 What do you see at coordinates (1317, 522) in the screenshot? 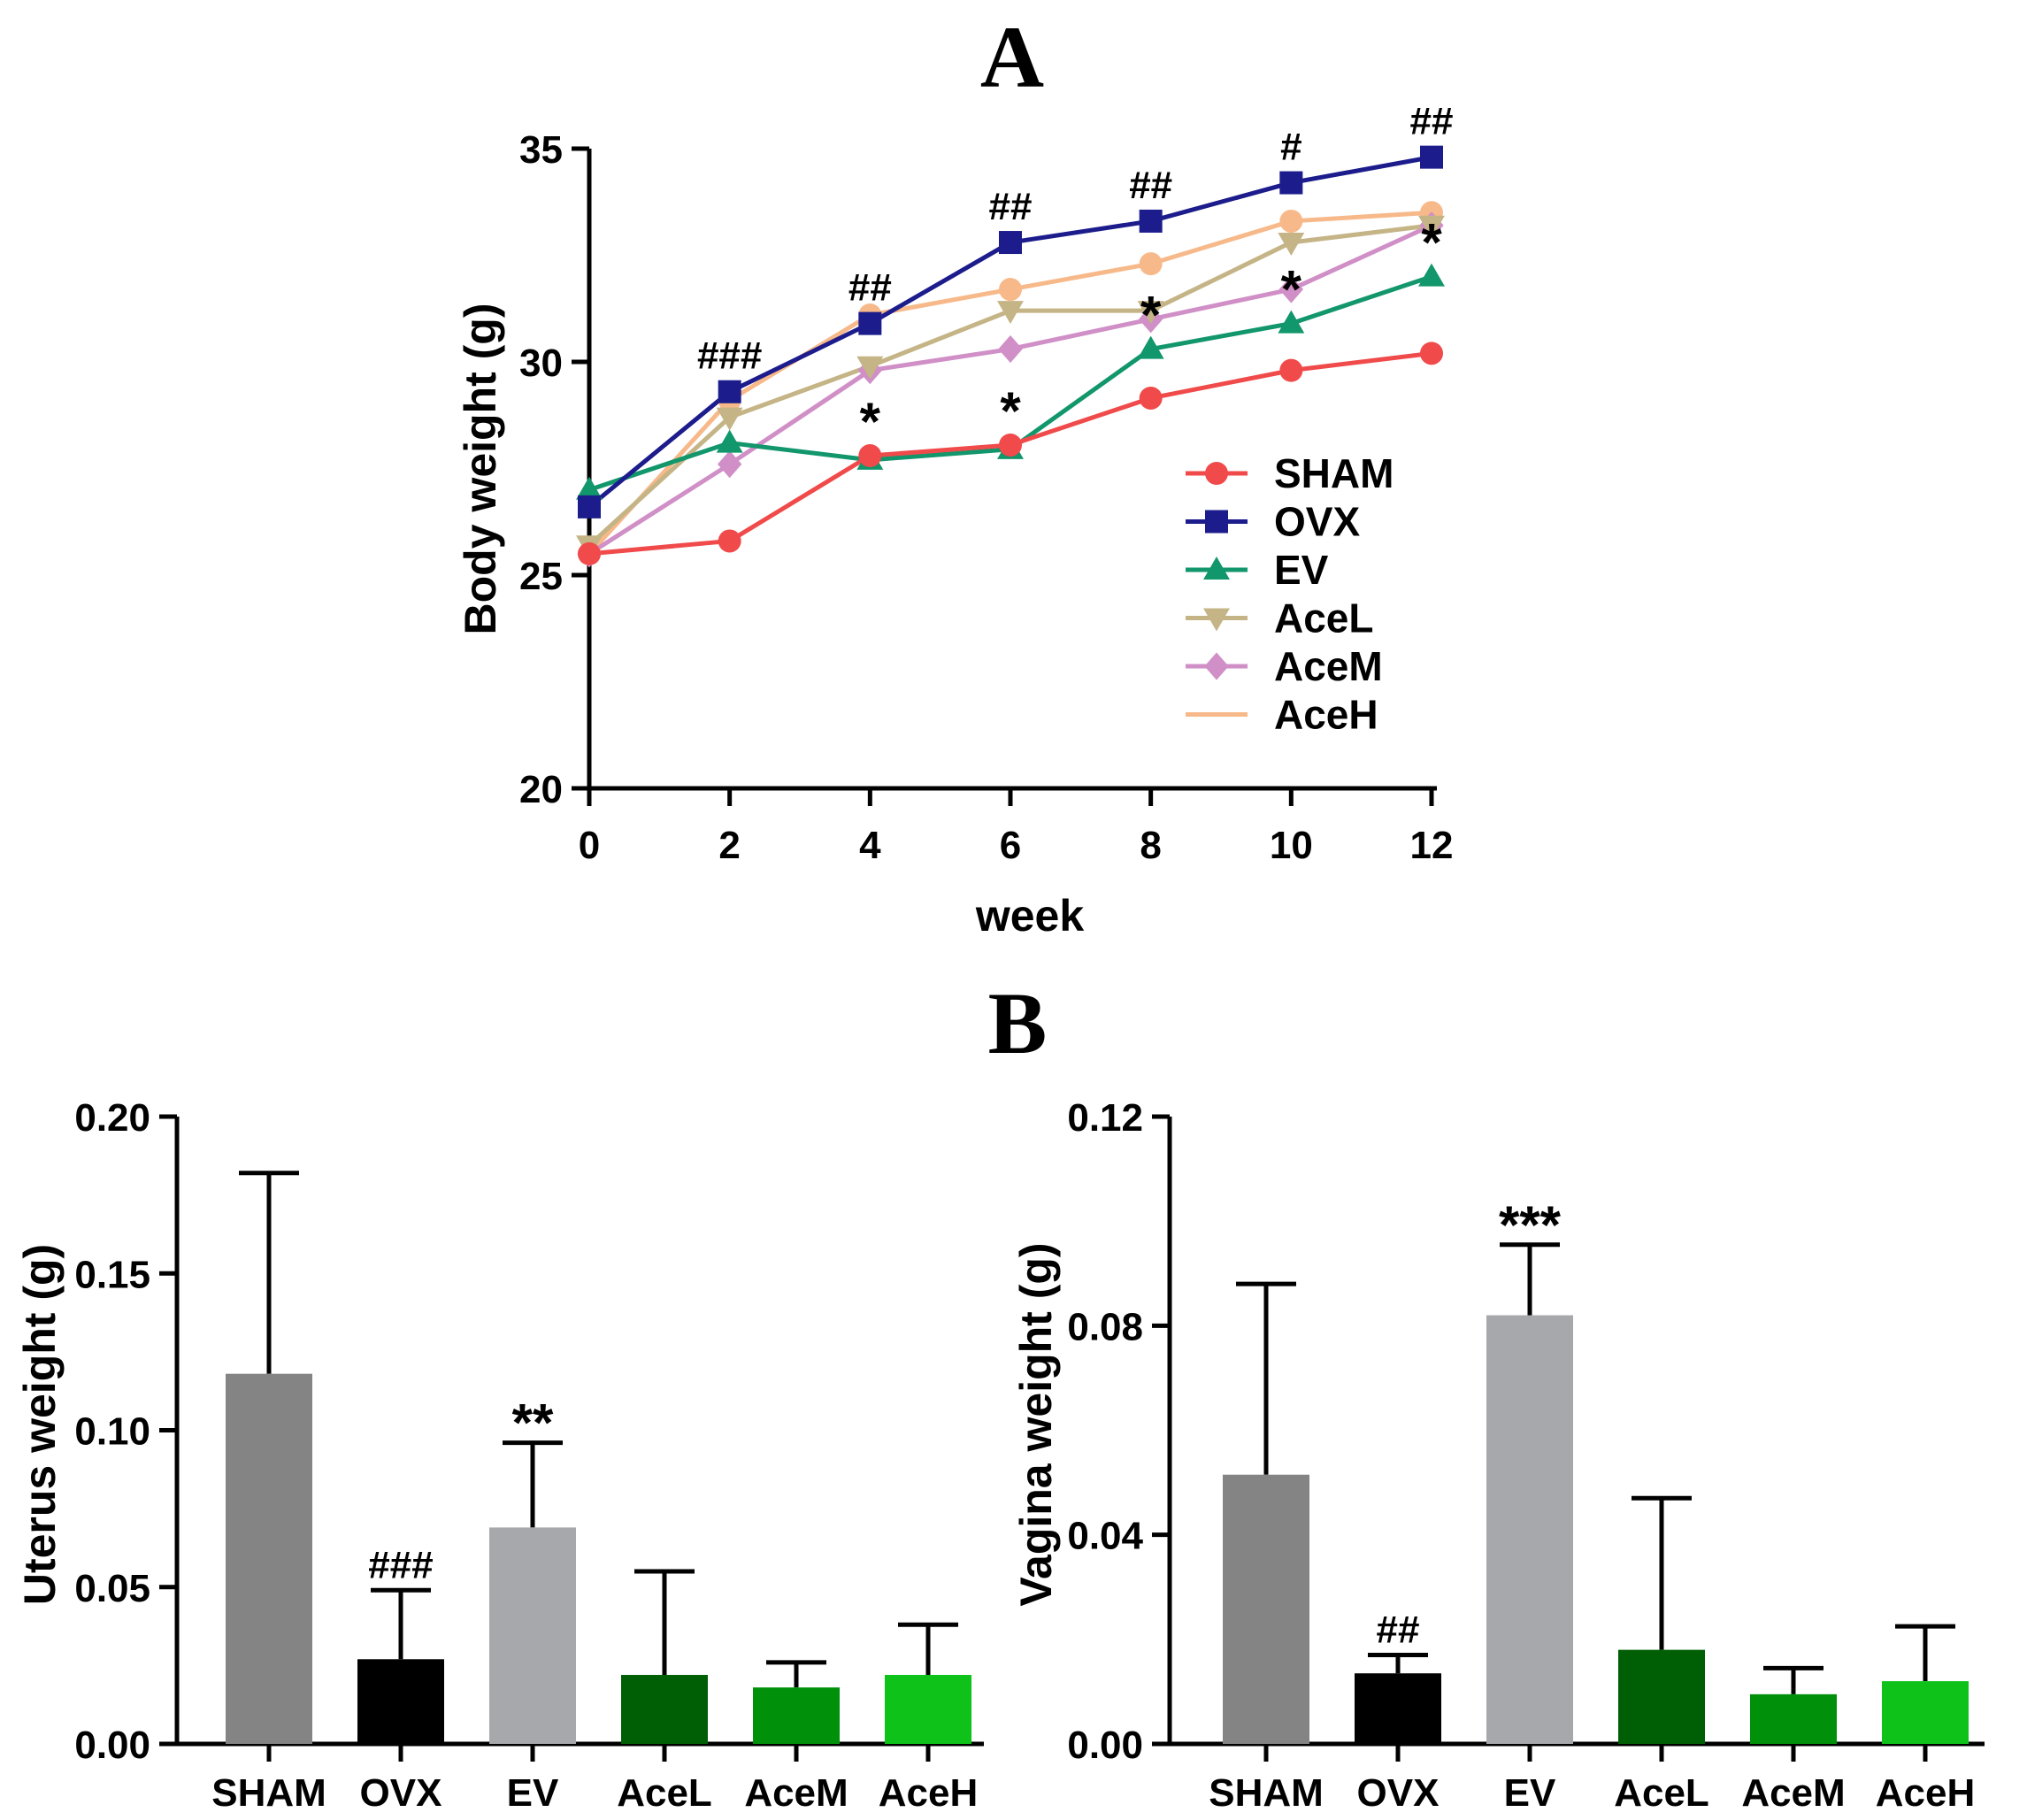
I see `legend-label: OVX` at bounding box center [1317, 522].